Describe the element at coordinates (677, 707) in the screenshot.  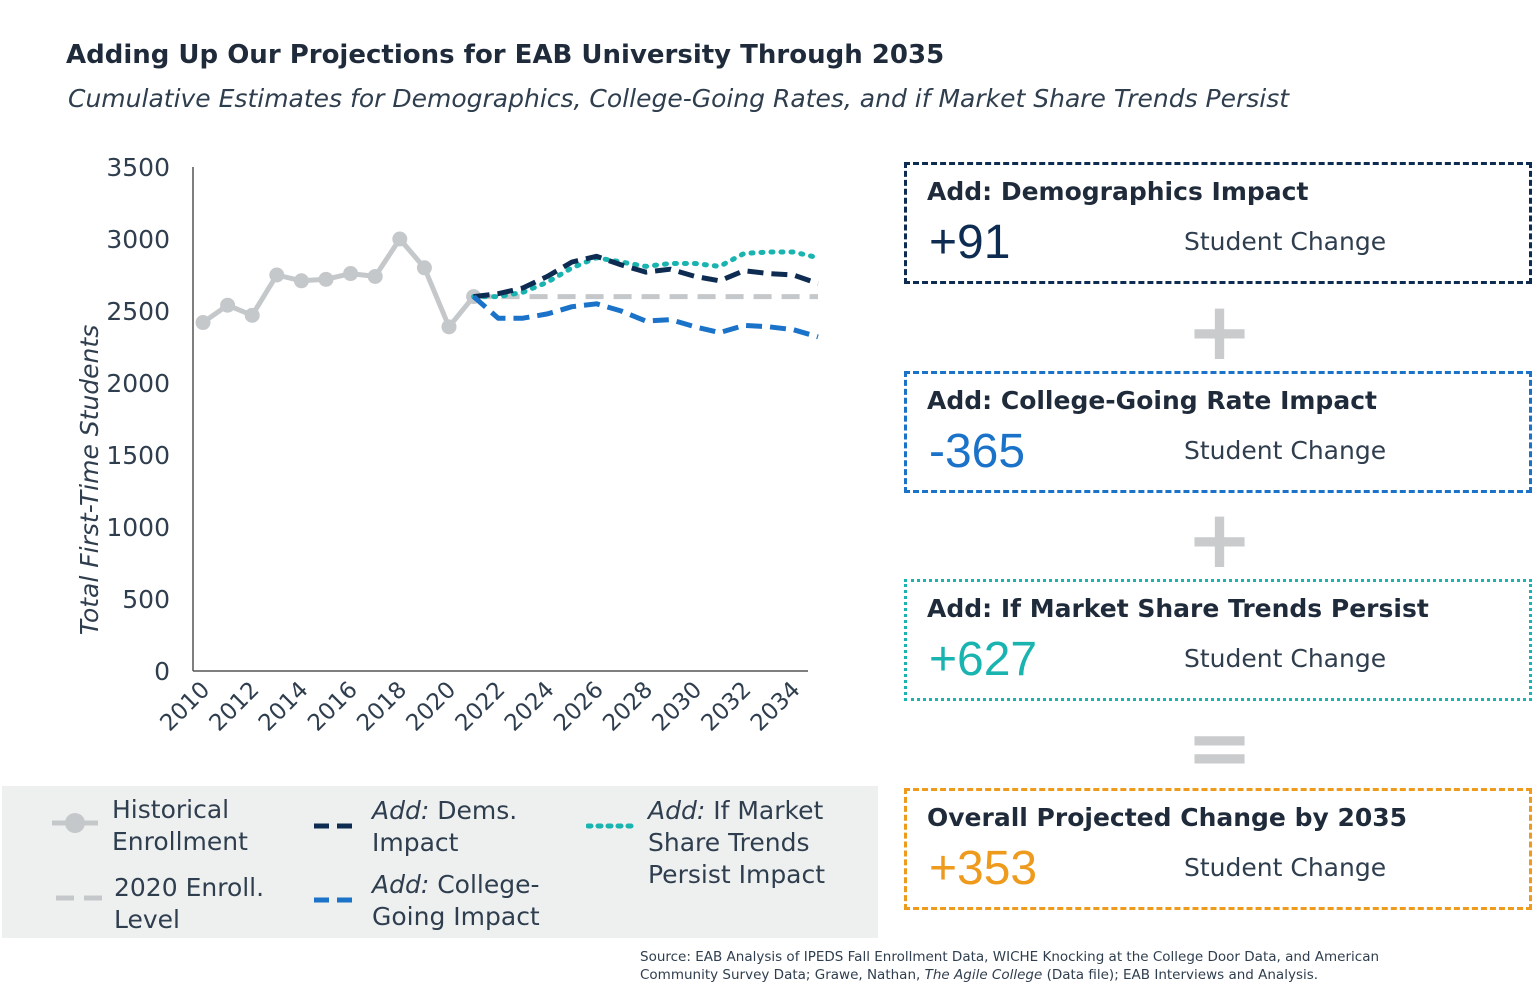
I see `x-tick-label: 2030` at that location.